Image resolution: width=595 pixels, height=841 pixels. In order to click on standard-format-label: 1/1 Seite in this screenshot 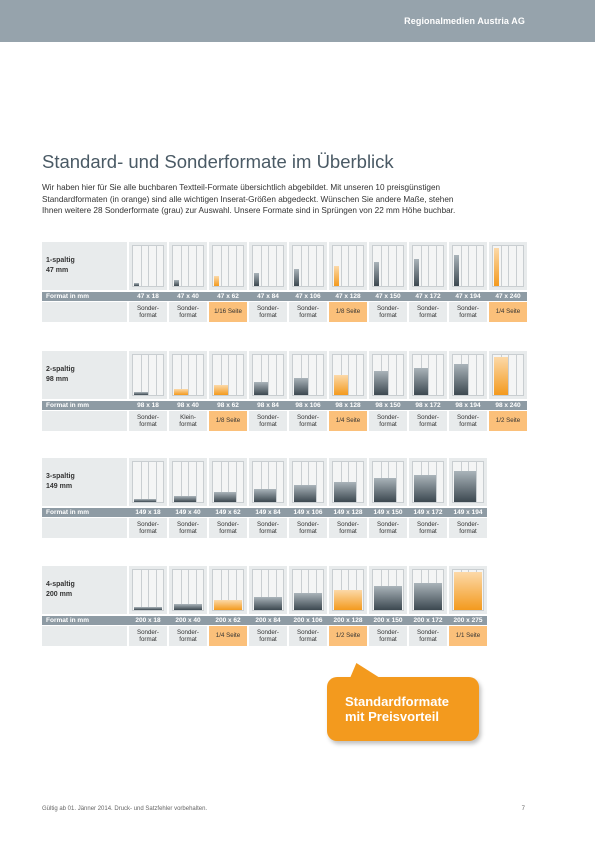, I will do `click(468, 636)`.